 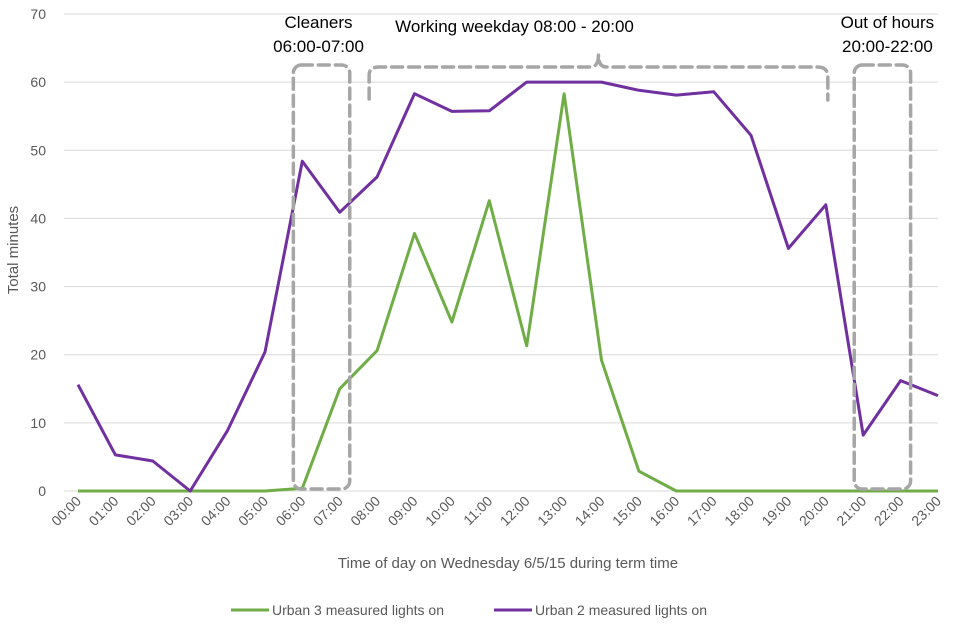 I want to click on y-axis-title: Total minutes, so click(x=13, y=250).